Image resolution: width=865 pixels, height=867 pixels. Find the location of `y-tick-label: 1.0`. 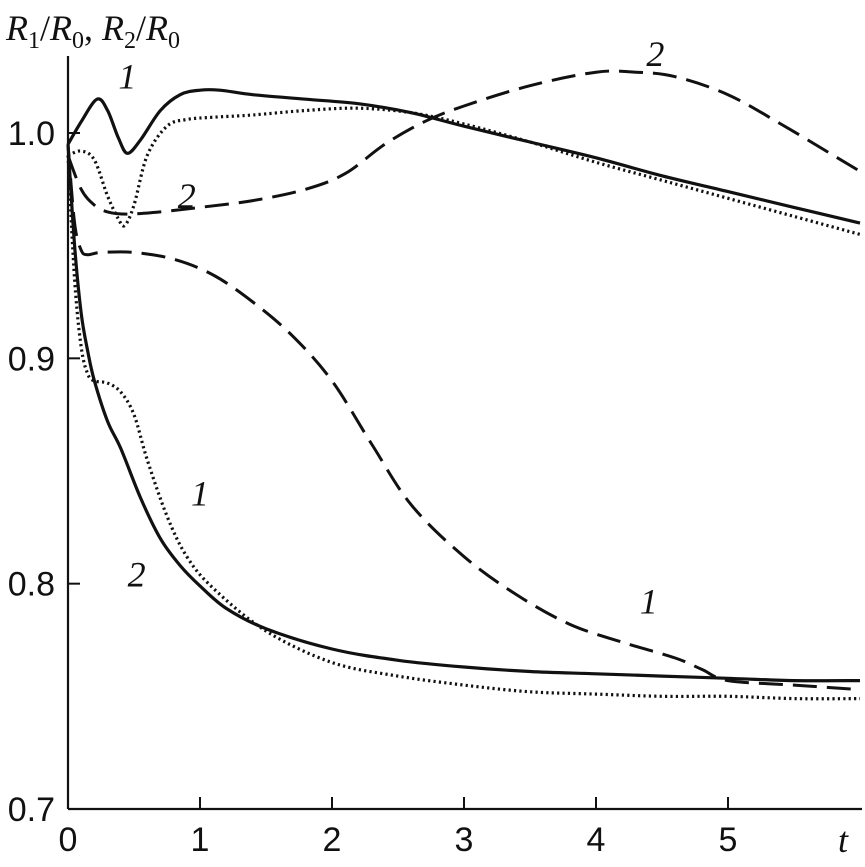

y-tick-label: 1.0 is located at coordinates (31, 134).